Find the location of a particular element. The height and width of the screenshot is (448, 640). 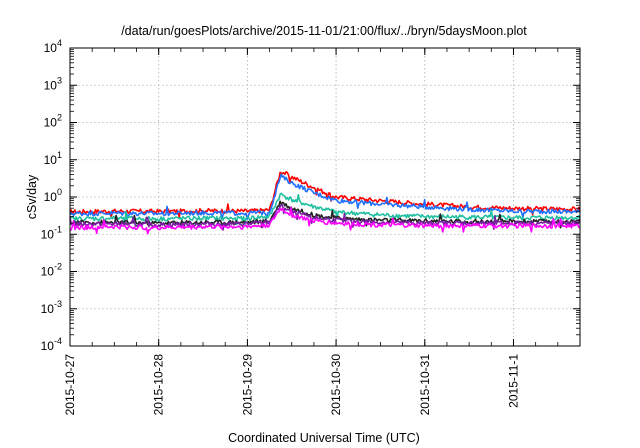

x-tick-label: 2015-10-27 is located at coordinates (70, 385).